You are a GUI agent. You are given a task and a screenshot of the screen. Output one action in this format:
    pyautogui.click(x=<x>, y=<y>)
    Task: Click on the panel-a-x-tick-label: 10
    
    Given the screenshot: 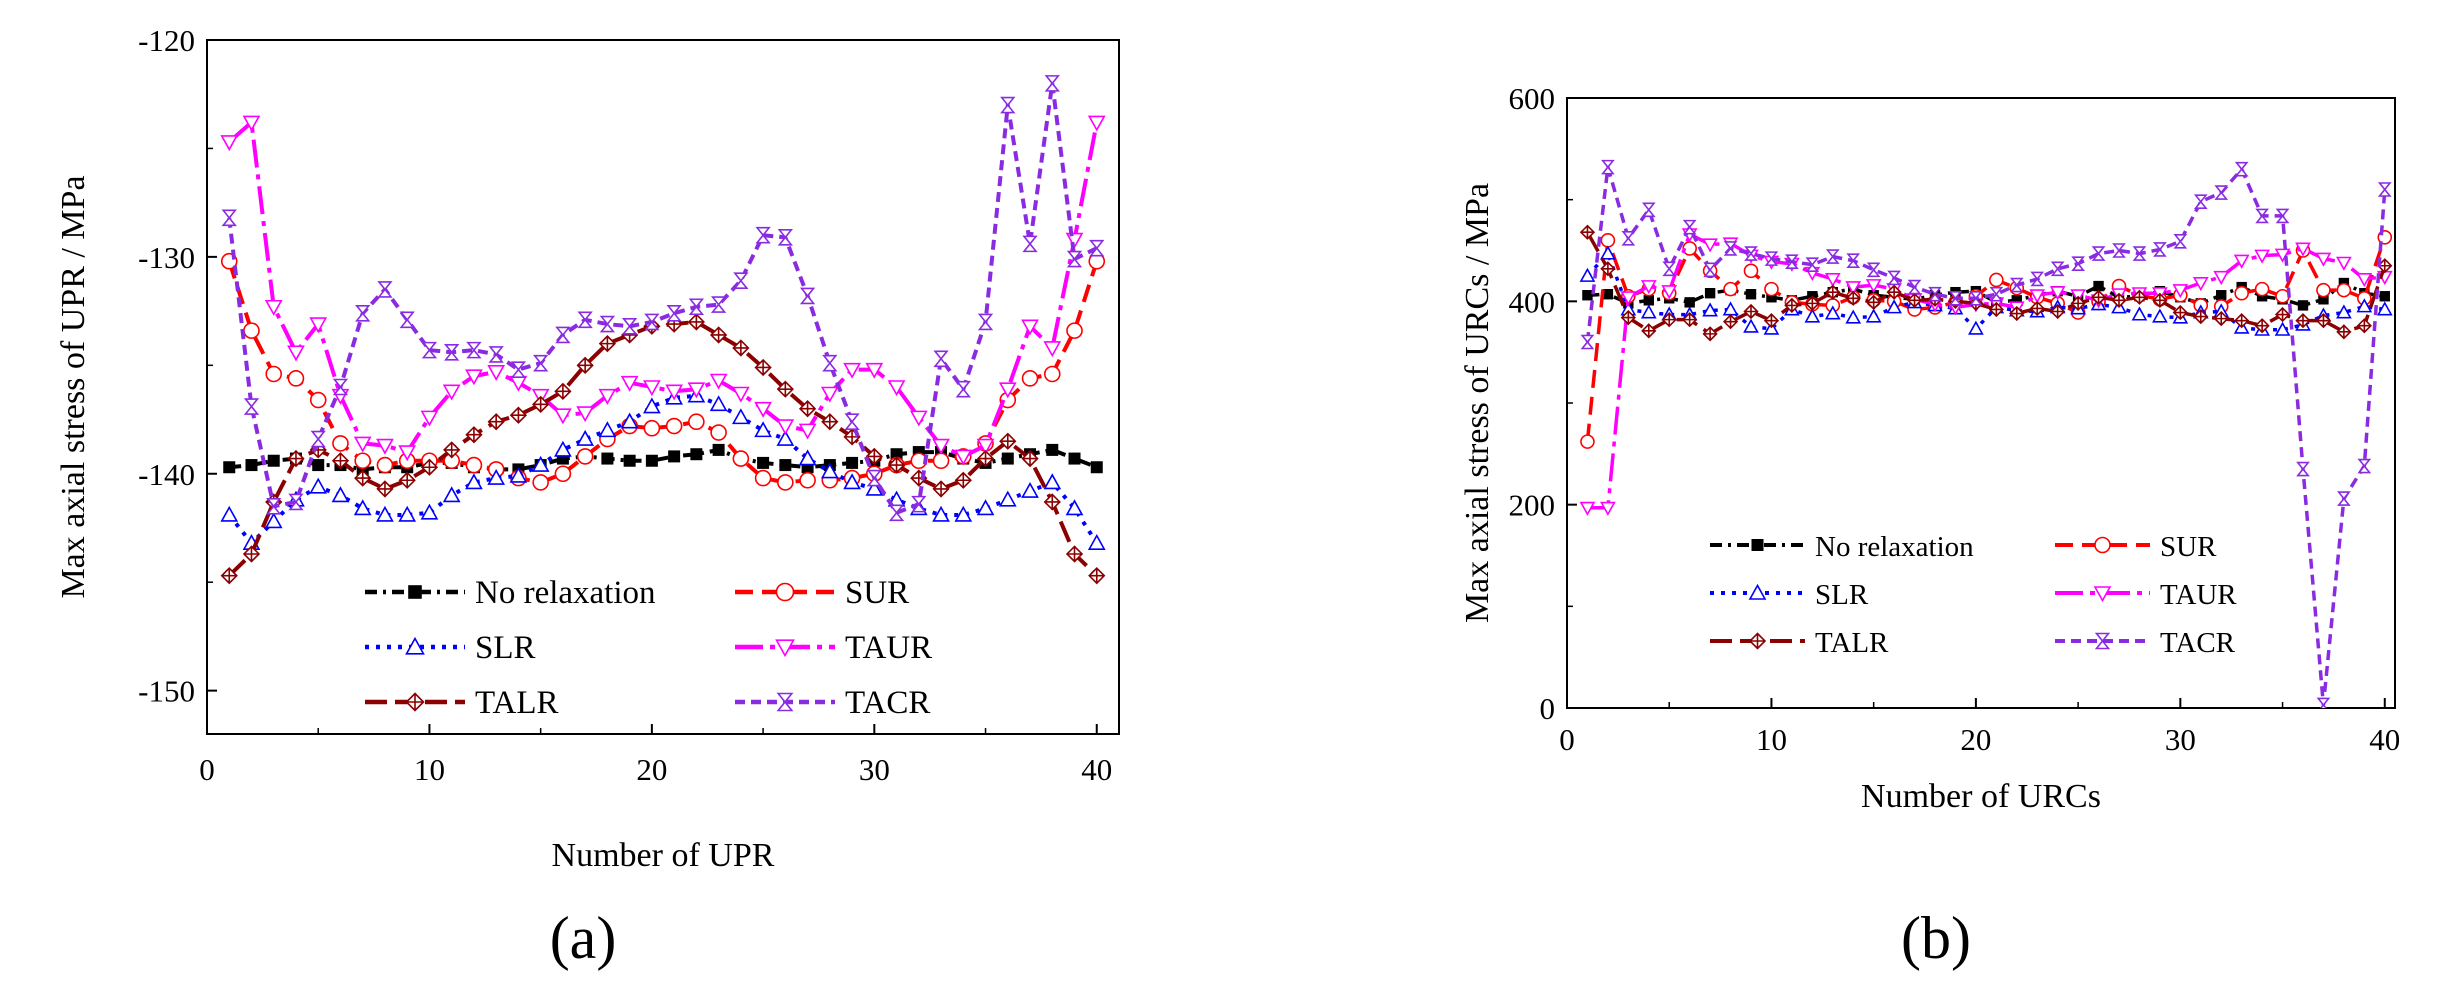 What is the action you would take?
    pyautogui.click(x=429, y=769)
    